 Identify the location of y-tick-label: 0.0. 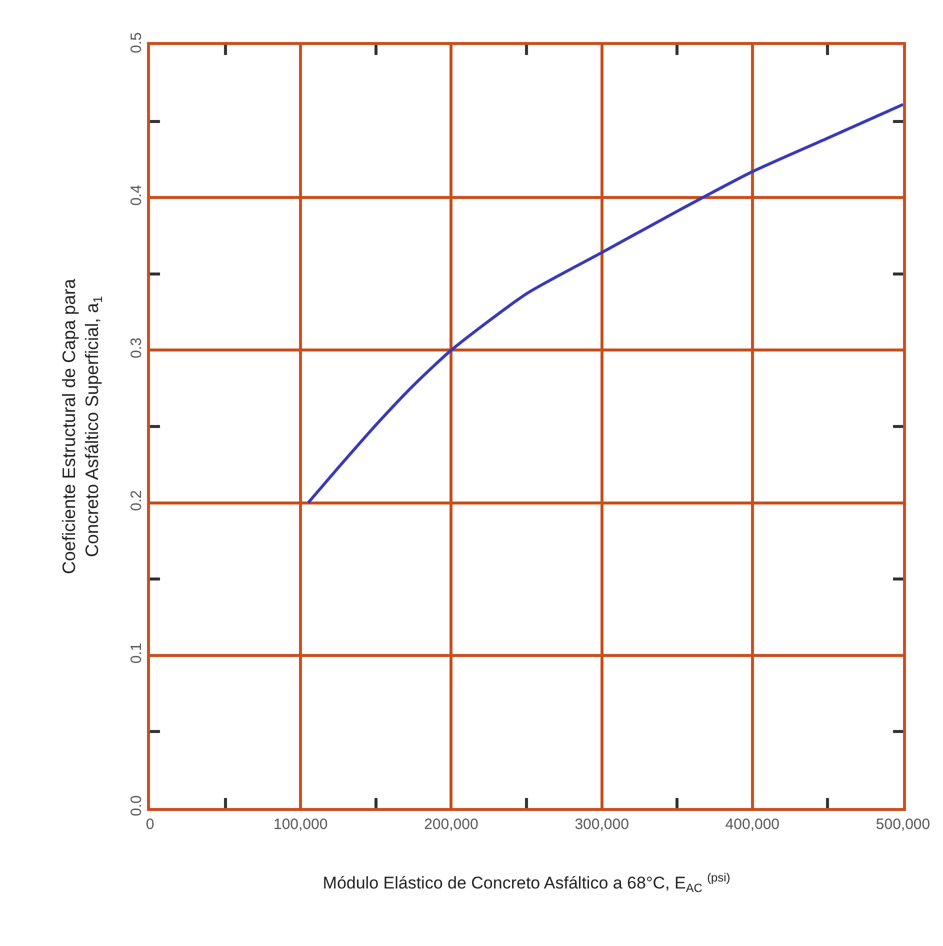
(136, 805).